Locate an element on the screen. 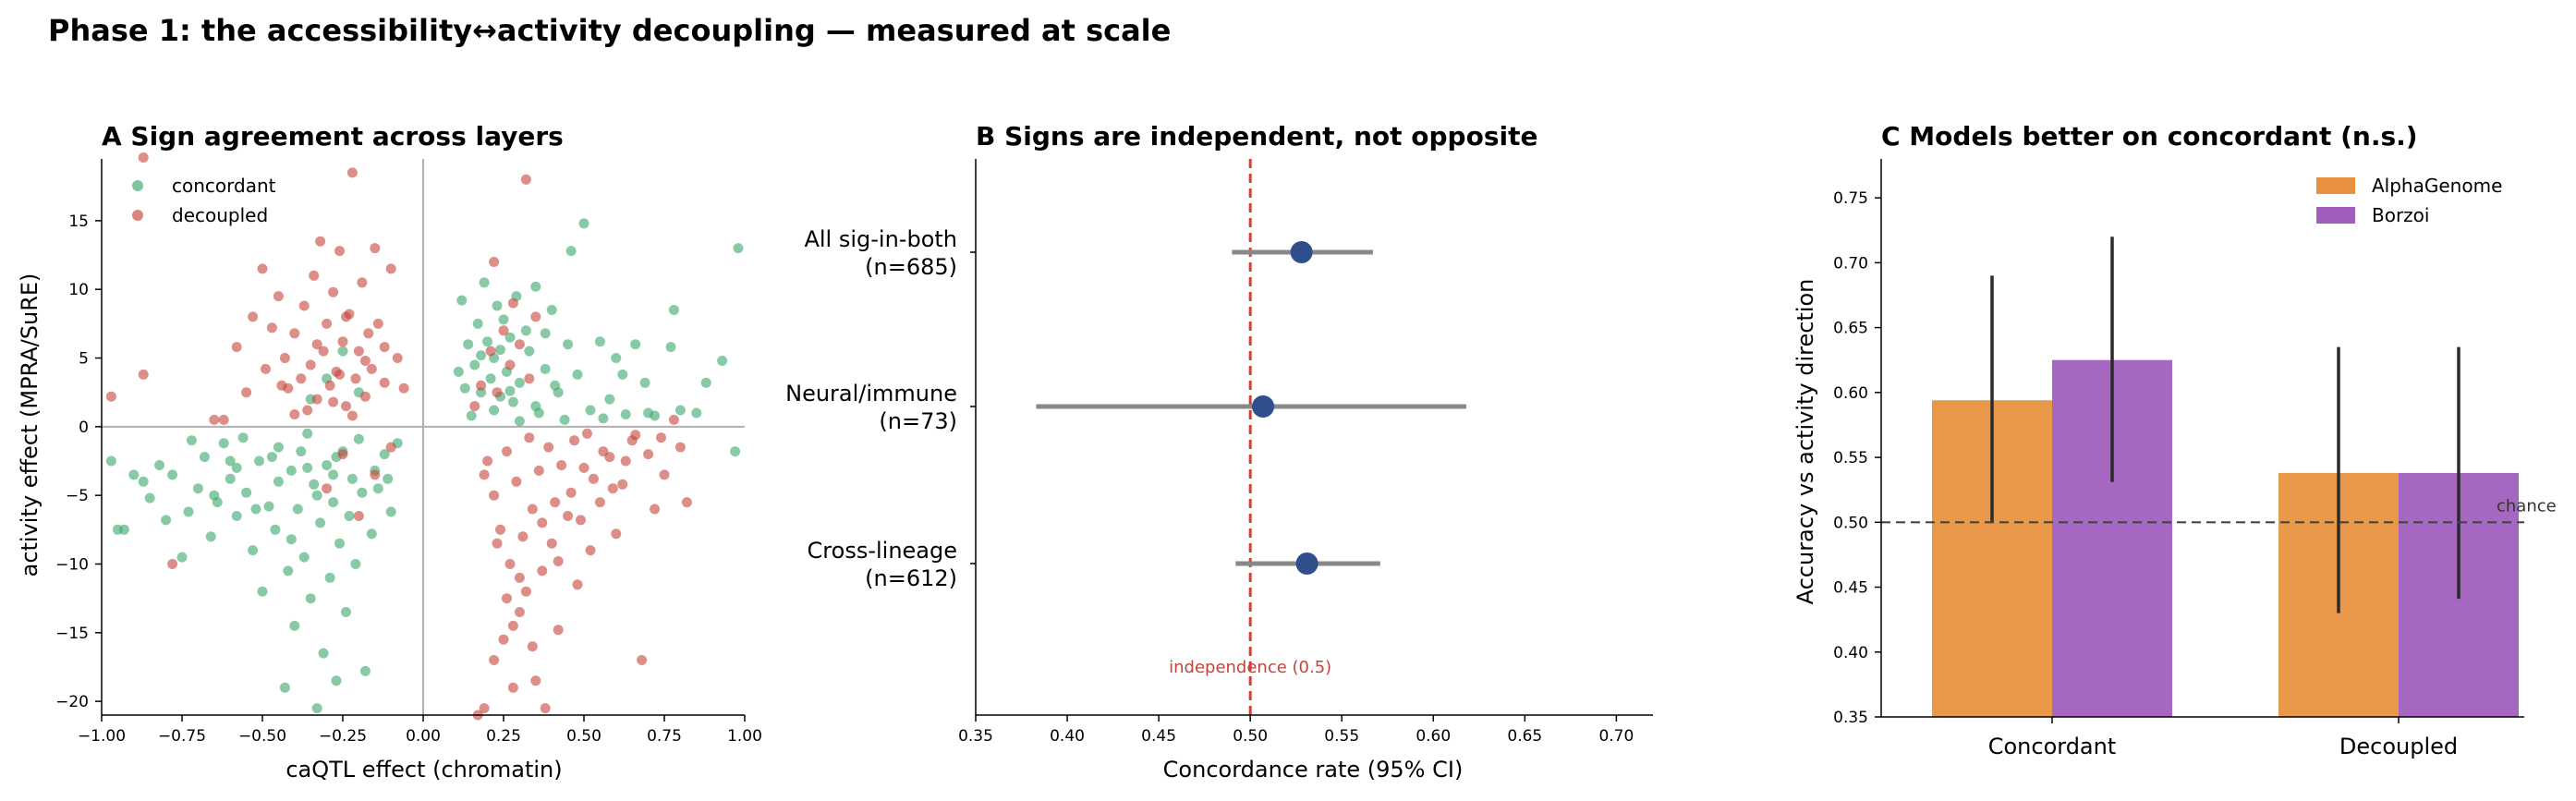 This screenshot has width=2576, height=801. legend-marker-concordant is located at coordinates (137, 185).